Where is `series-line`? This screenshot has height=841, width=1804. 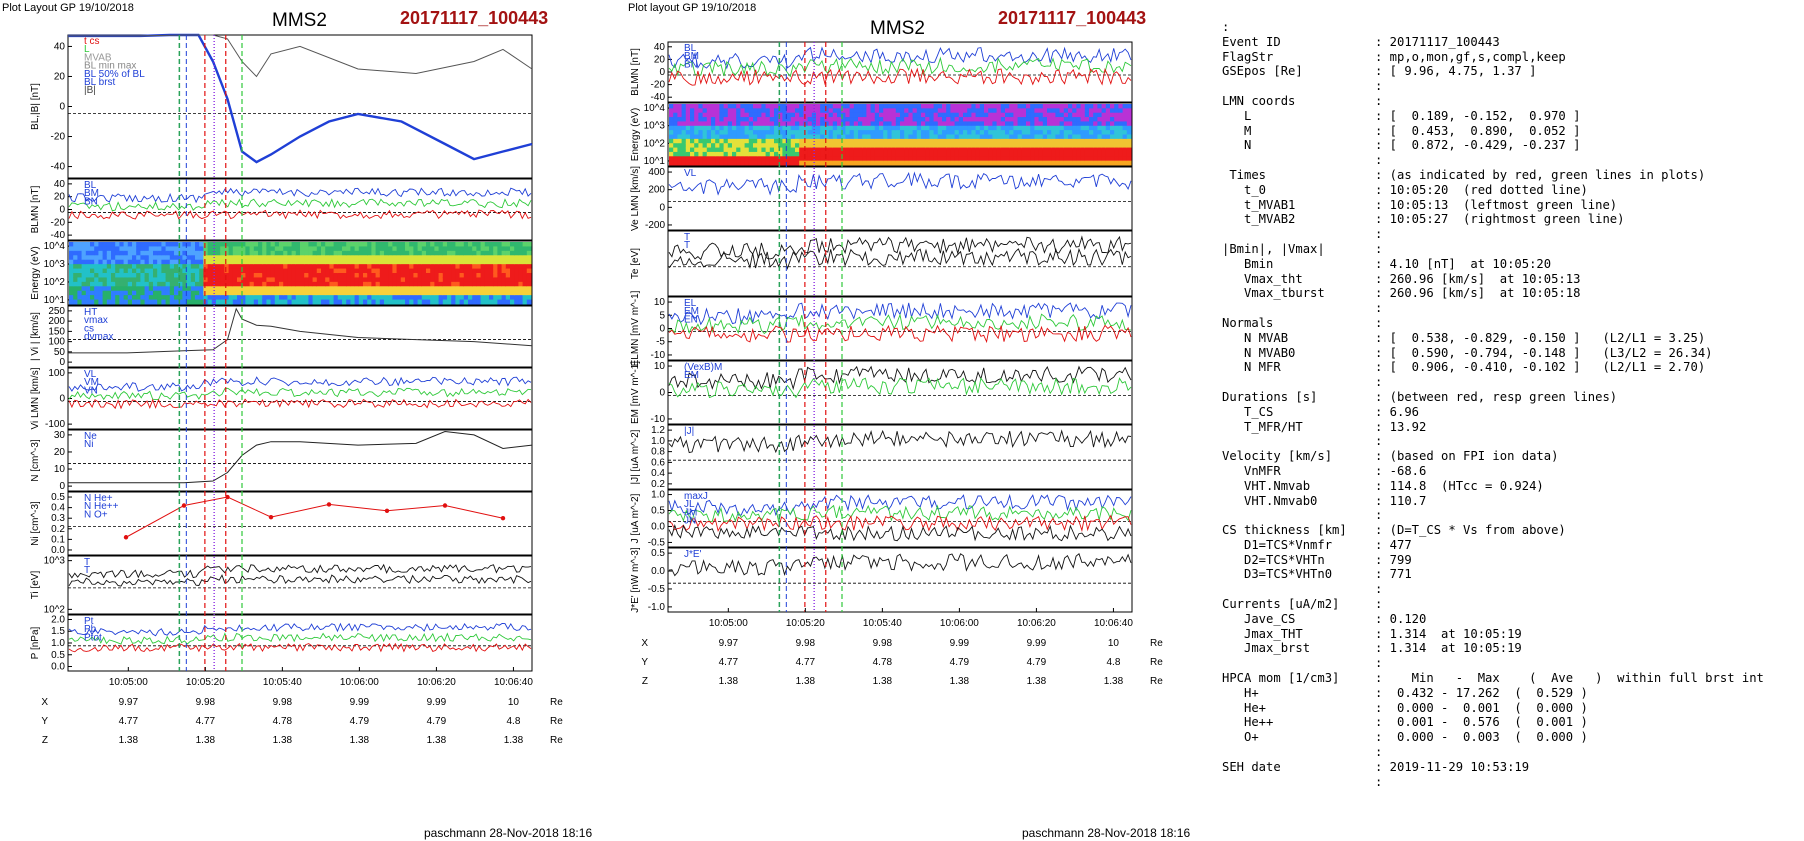 series-line is located at coordinates (300, 629).